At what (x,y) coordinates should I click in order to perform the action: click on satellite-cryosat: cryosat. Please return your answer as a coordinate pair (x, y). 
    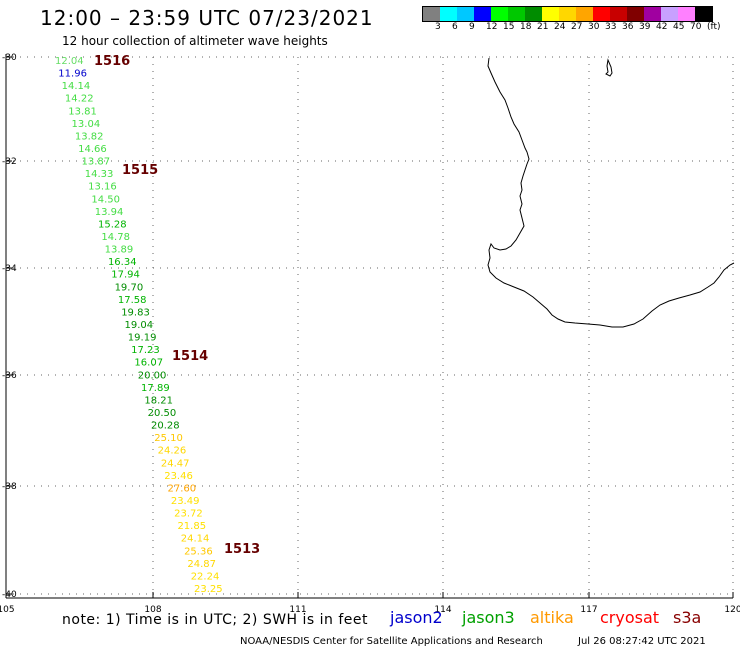
    Looking at the image, I should click on (630, 617).